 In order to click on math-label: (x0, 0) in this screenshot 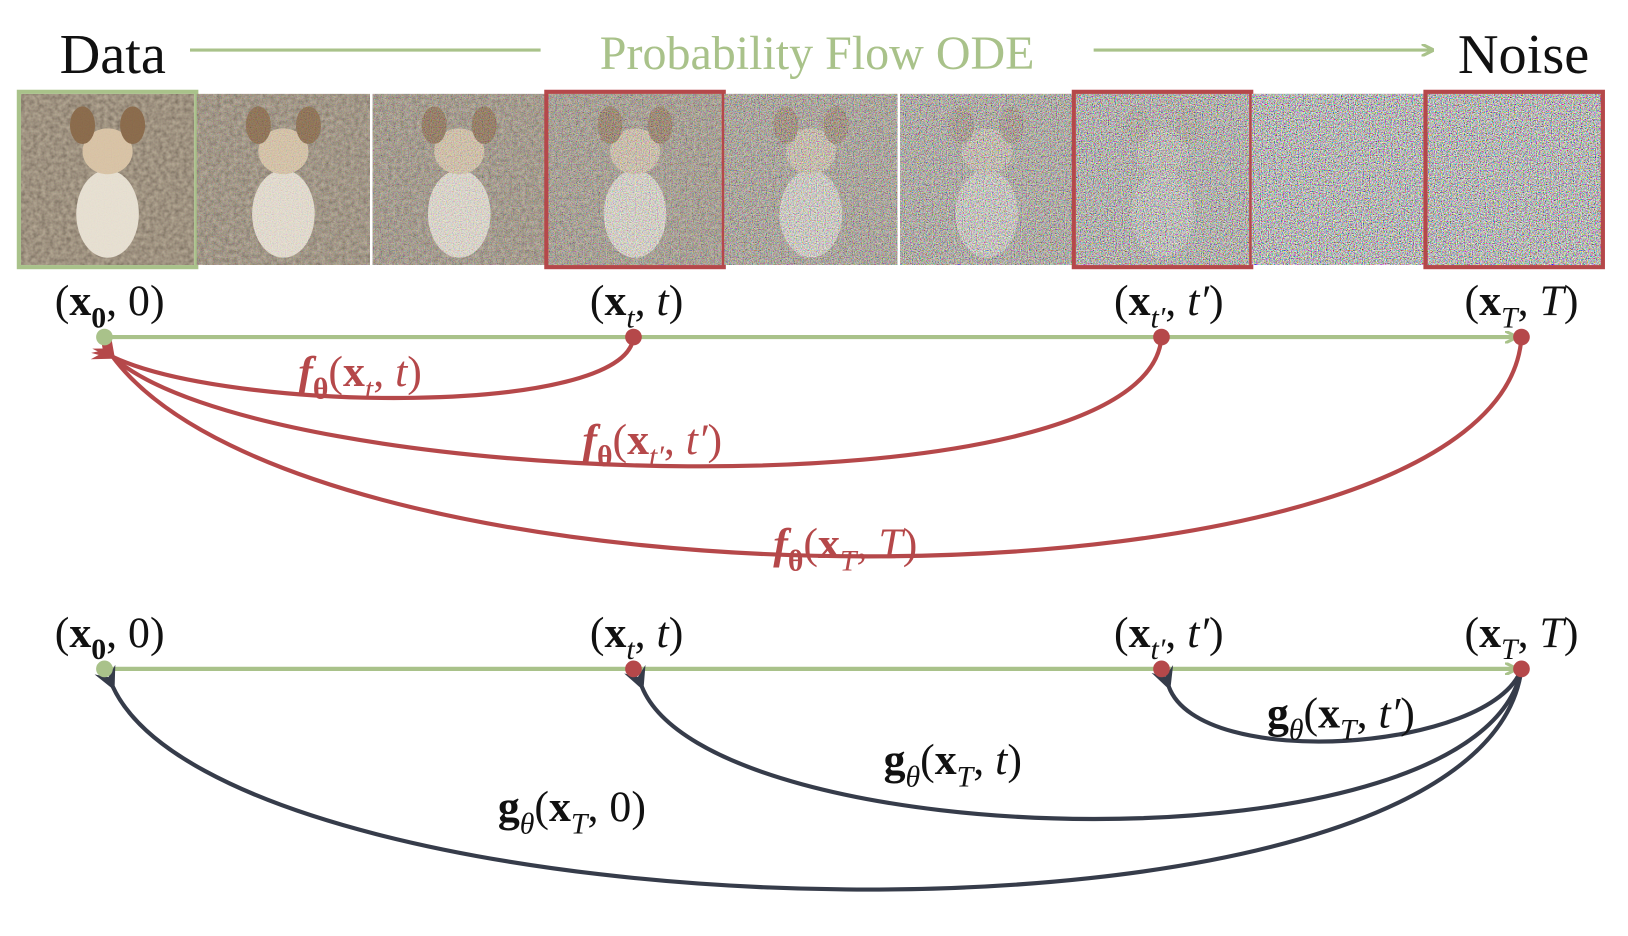, I will do `click(110, 637)`.